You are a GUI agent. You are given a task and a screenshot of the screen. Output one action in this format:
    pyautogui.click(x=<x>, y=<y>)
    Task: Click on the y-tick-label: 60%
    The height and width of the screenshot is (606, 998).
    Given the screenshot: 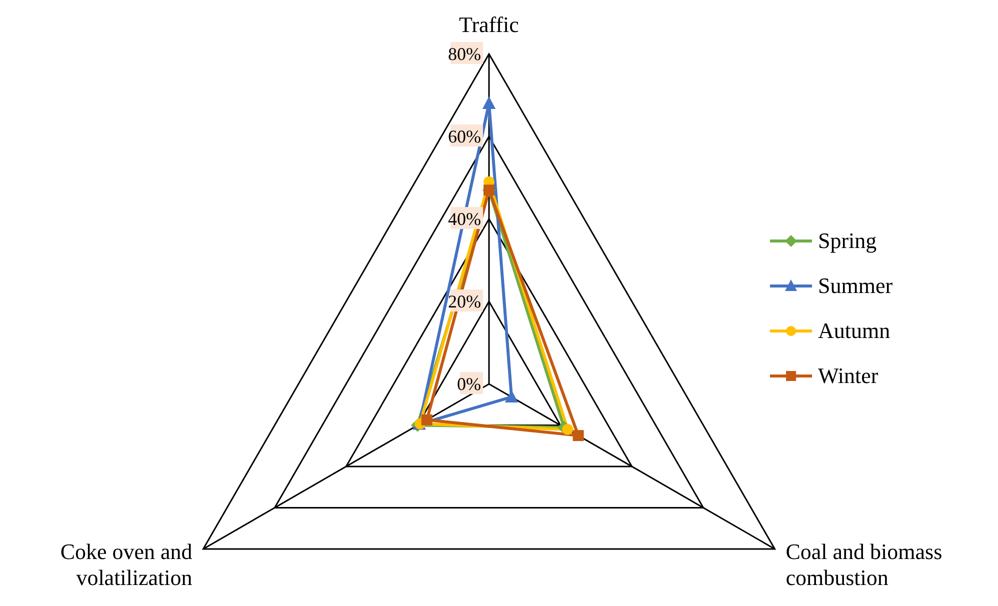 What is the action you would take?
    pyautogui.click(x=464, y=136)
    